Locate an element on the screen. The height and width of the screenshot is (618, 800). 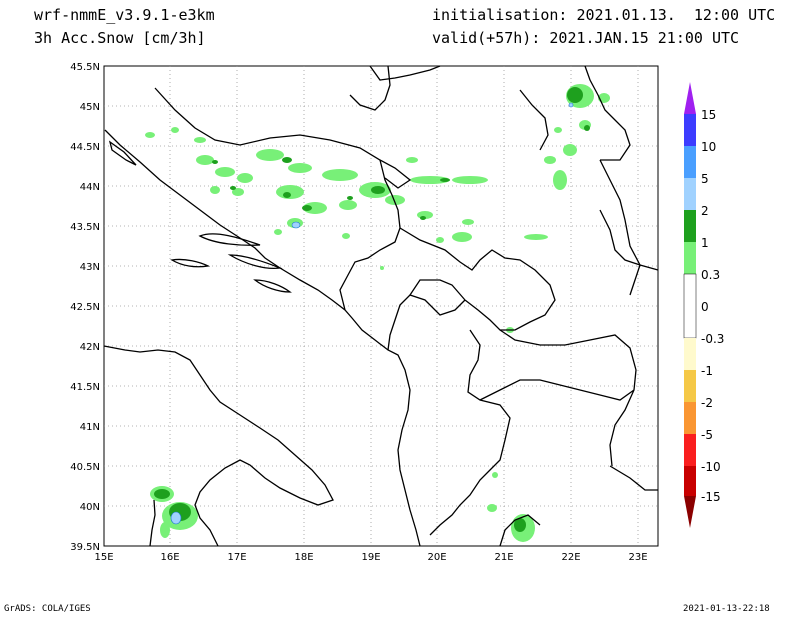
footer-timestamp: 2021-01-13-22:18 is located at coordinates (726, 609).